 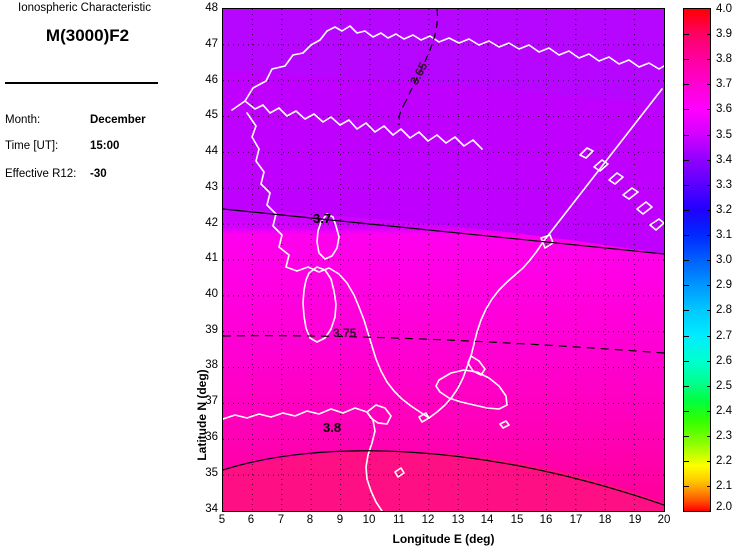 I want to click on cbar-label-20: 2.0, so click(x=724, y=507).